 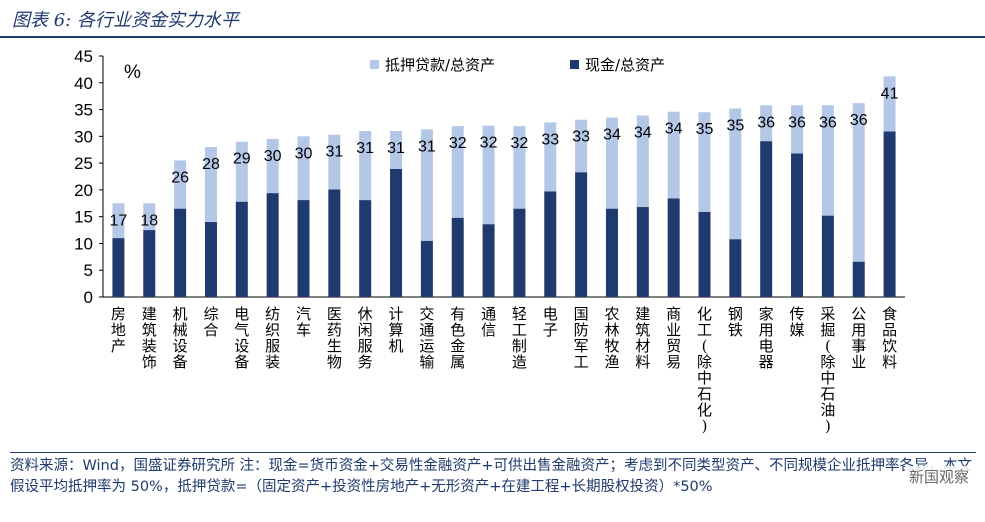 I want to click on x-tick-label: 轻工制造, so click(x=519, y=338).